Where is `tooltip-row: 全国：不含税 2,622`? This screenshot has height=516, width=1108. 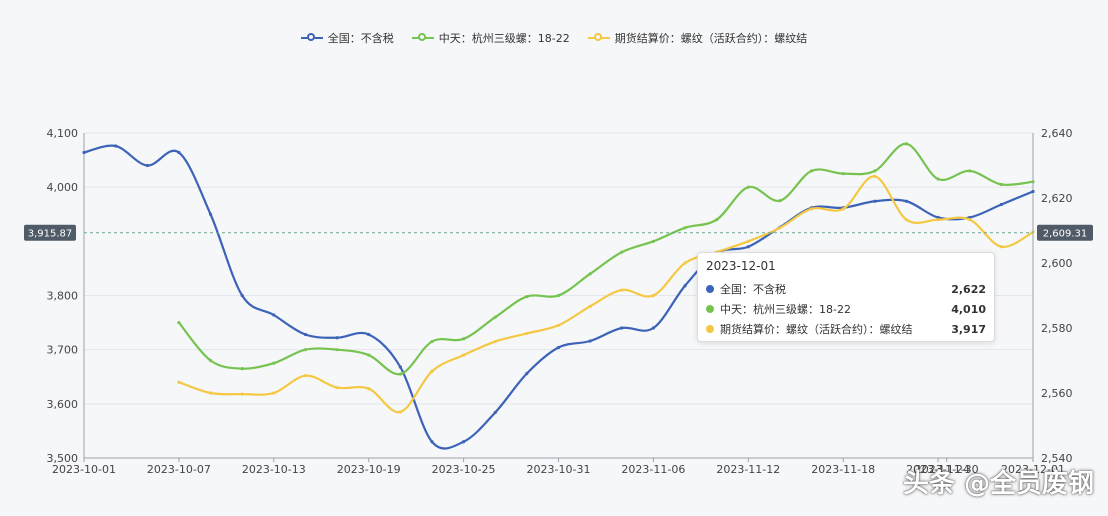 tooltip-row: 全国：不含税 2,622 is located at coordinates (846, 289).